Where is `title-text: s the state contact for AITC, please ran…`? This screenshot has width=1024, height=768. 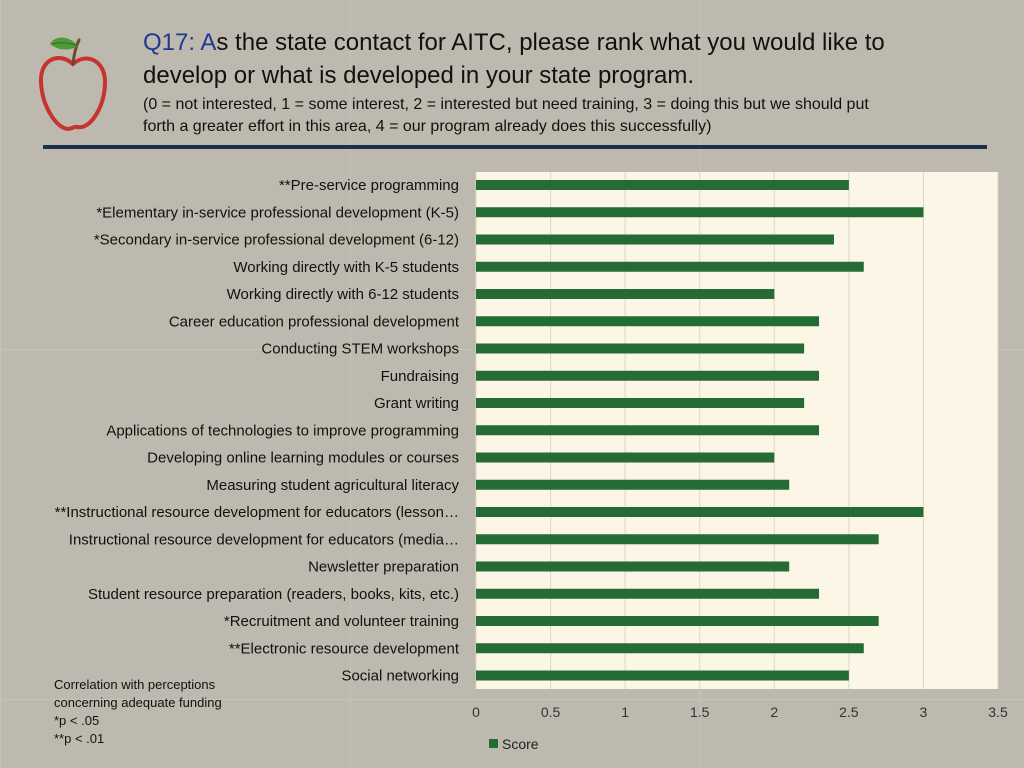
title-text: s the state contact for AITC, please ran… is located at coordinates (550, 42).